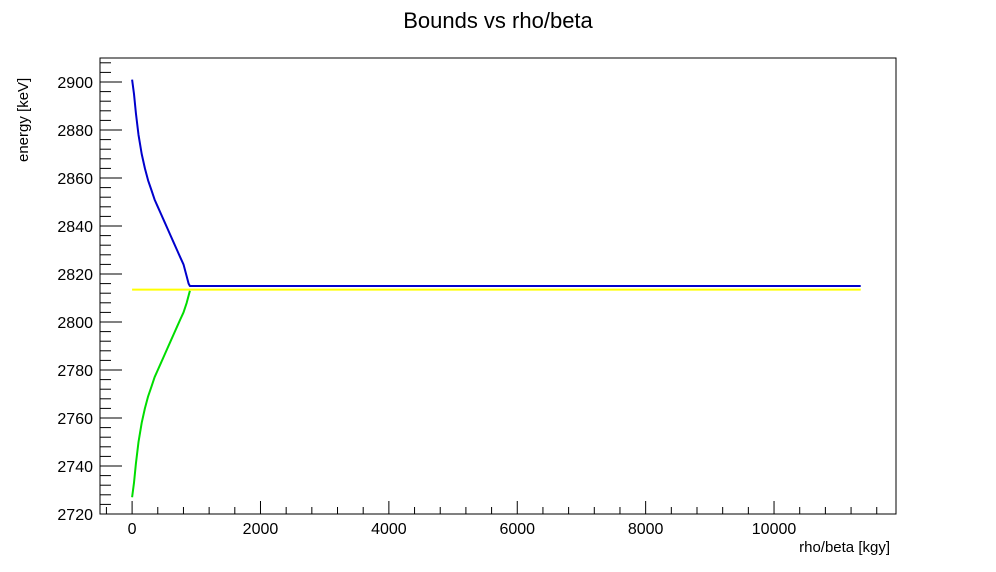  I want to click on x-tick-label: 4000, so click(389, 529).